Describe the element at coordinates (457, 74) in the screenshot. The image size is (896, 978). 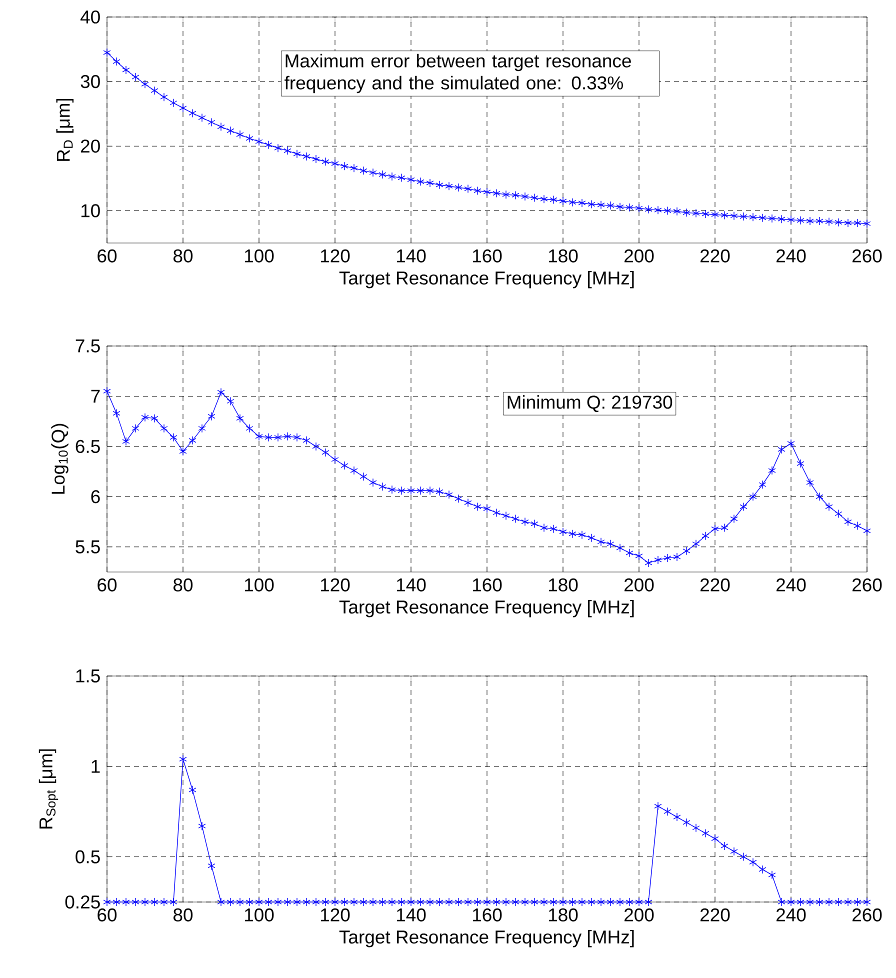
I see `annotation: Maximum error between target resonance frequency and the simulated one: 0.33%` at that location.